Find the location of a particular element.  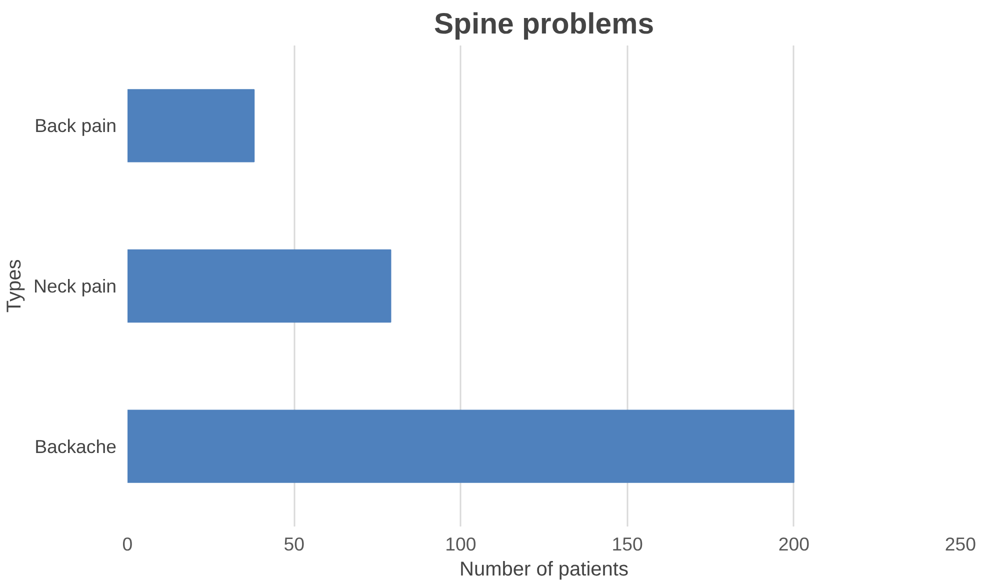

chart-title: Spine problems is located at coordinates (544, 24).